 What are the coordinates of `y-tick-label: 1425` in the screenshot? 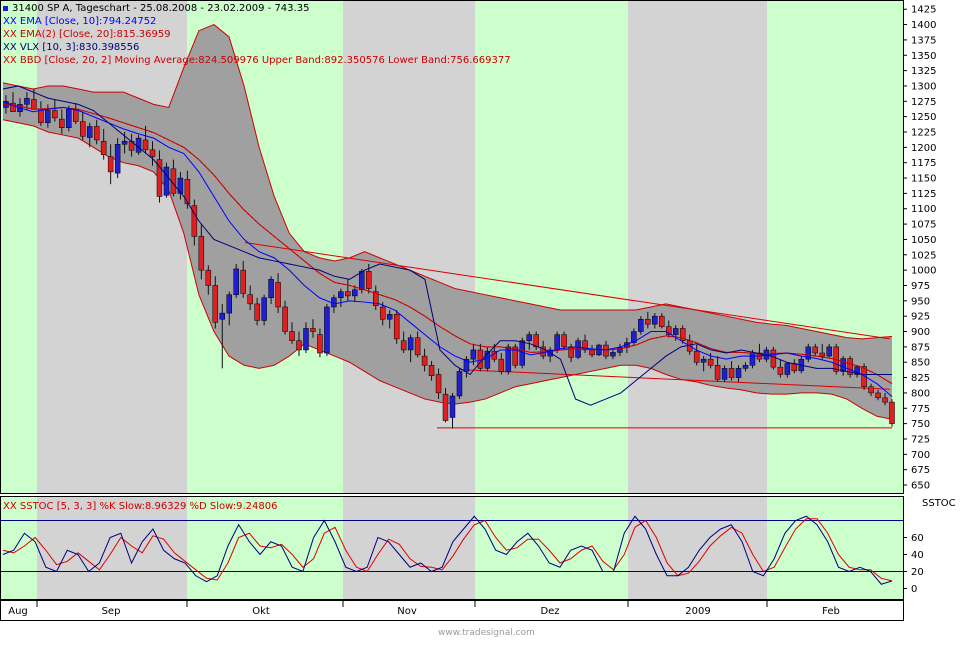 It's located at (923, 10).